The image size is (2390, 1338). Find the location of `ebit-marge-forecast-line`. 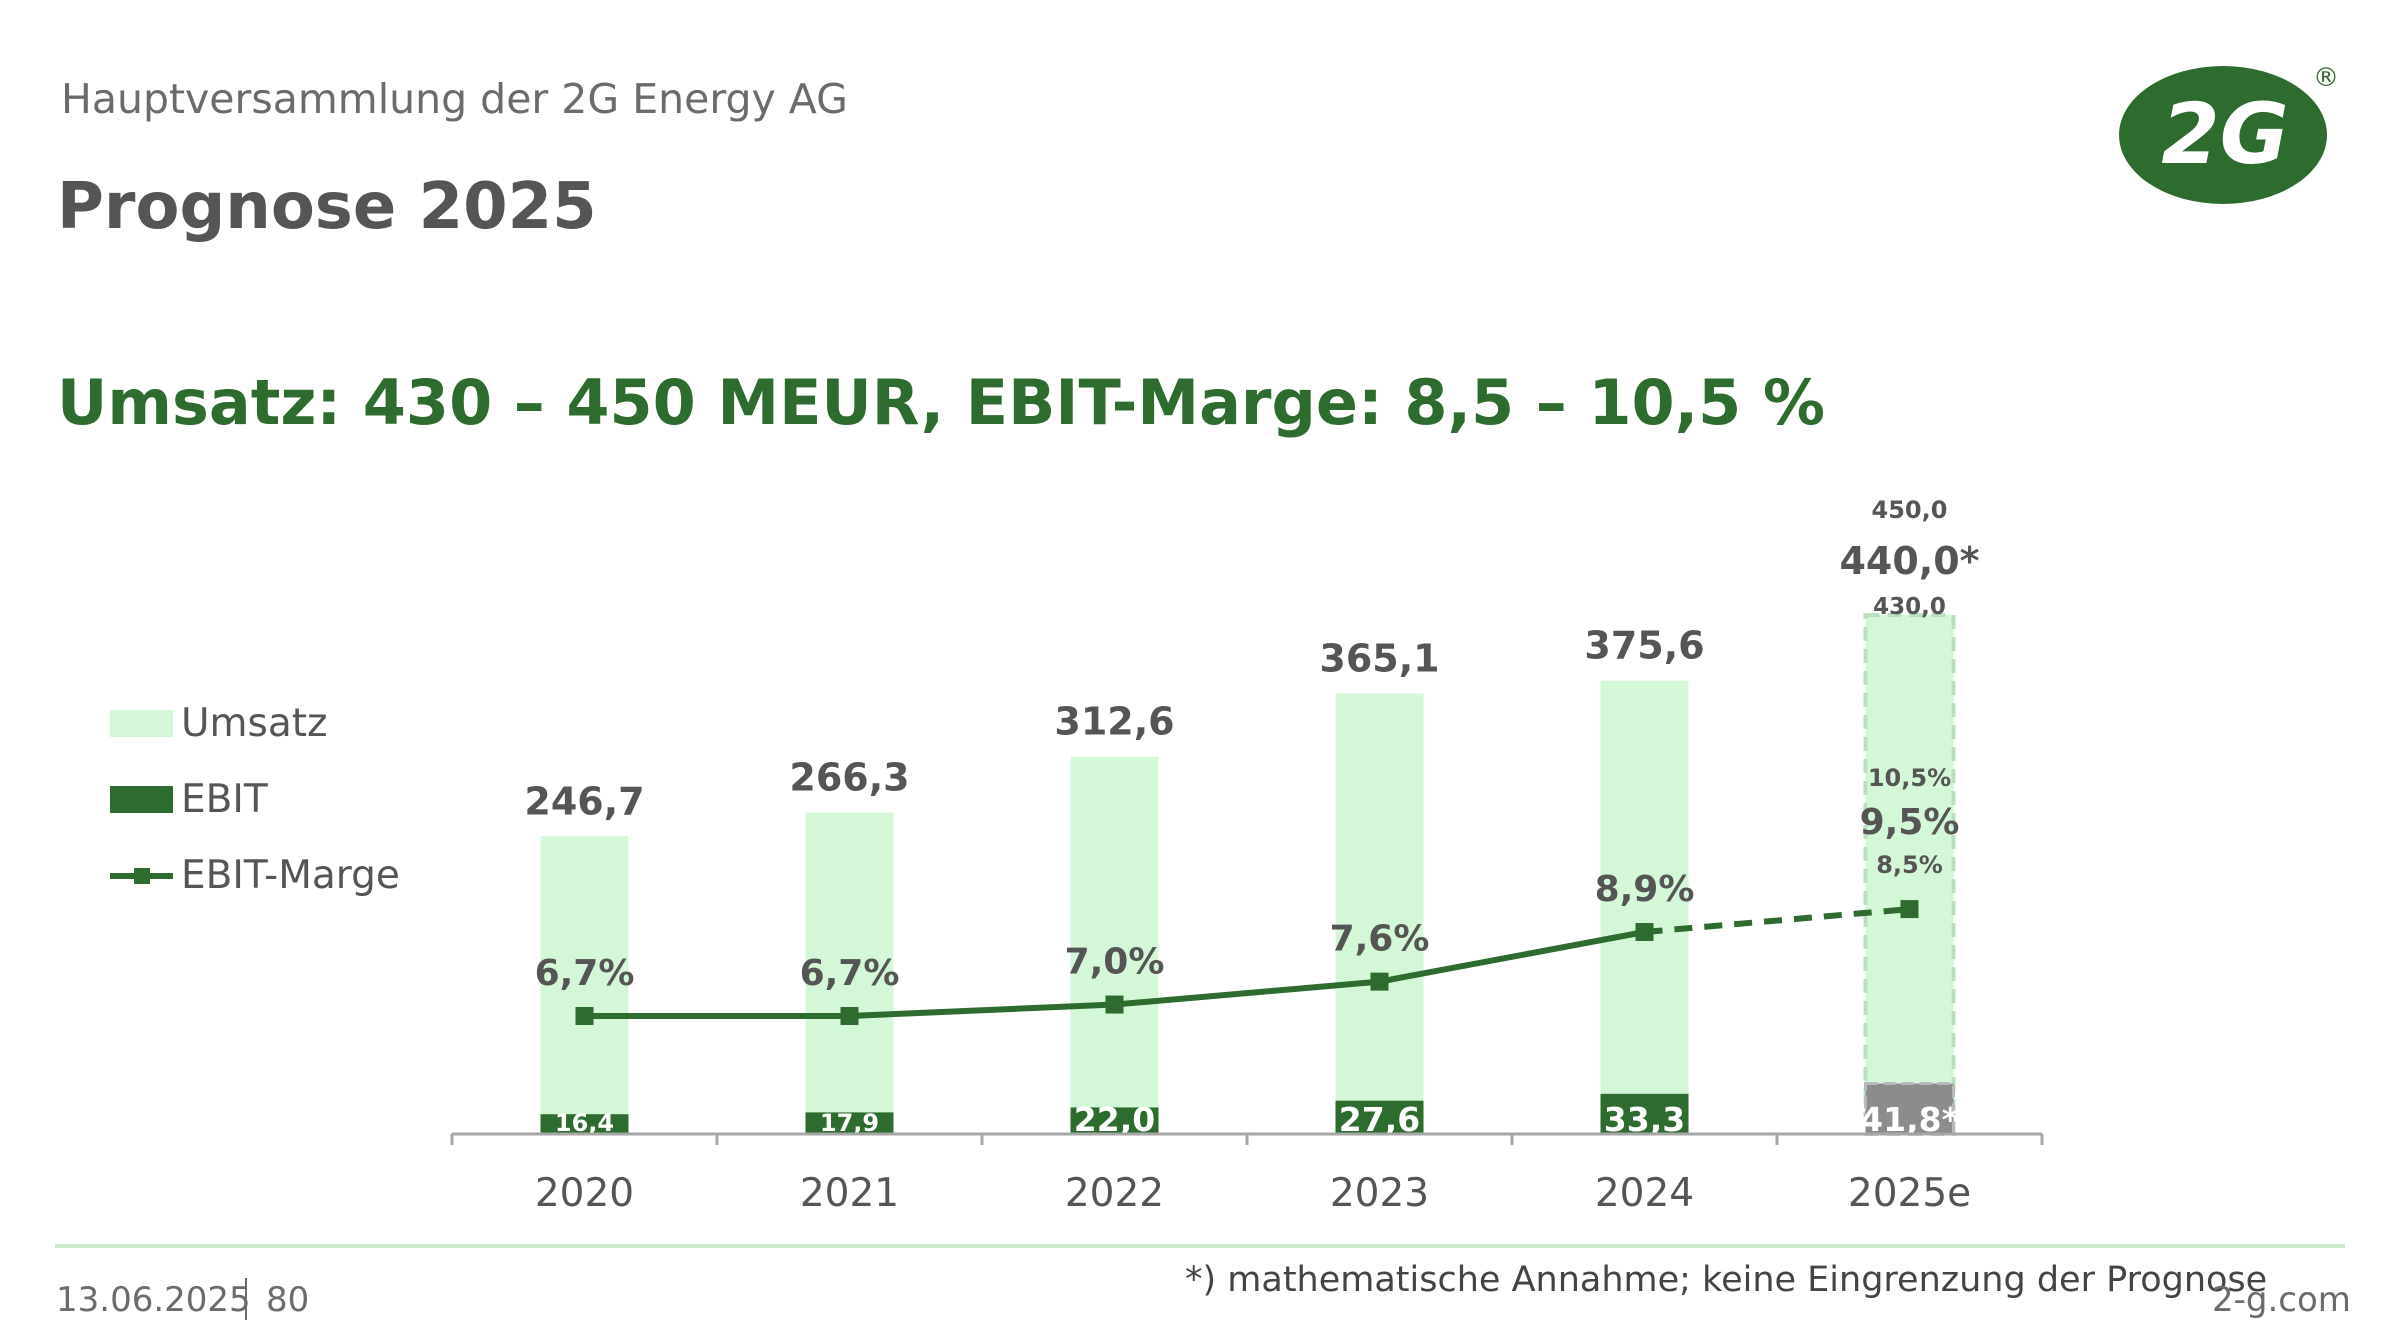

ebit-marge-forecast-line is located at coordinates (1777, 920).